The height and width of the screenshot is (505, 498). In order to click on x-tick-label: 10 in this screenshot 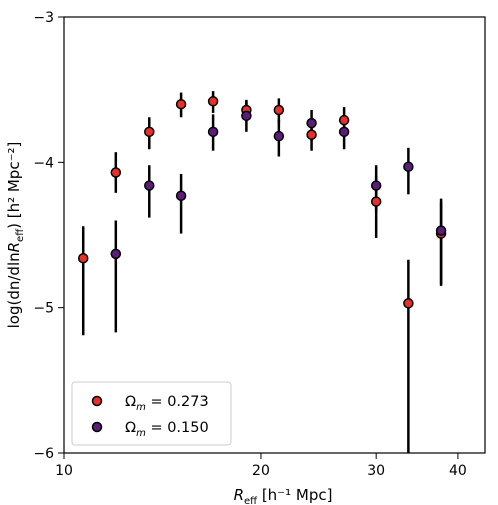, I will do `click(64, 471)`.